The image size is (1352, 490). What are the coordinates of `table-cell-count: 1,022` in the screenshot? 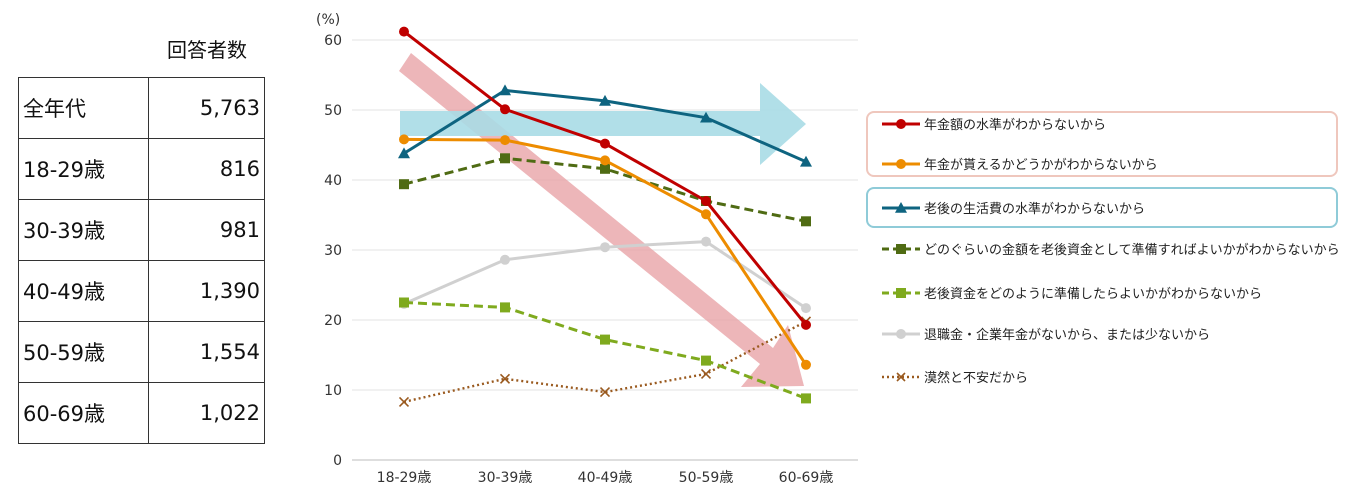 It's located at (206, 413).